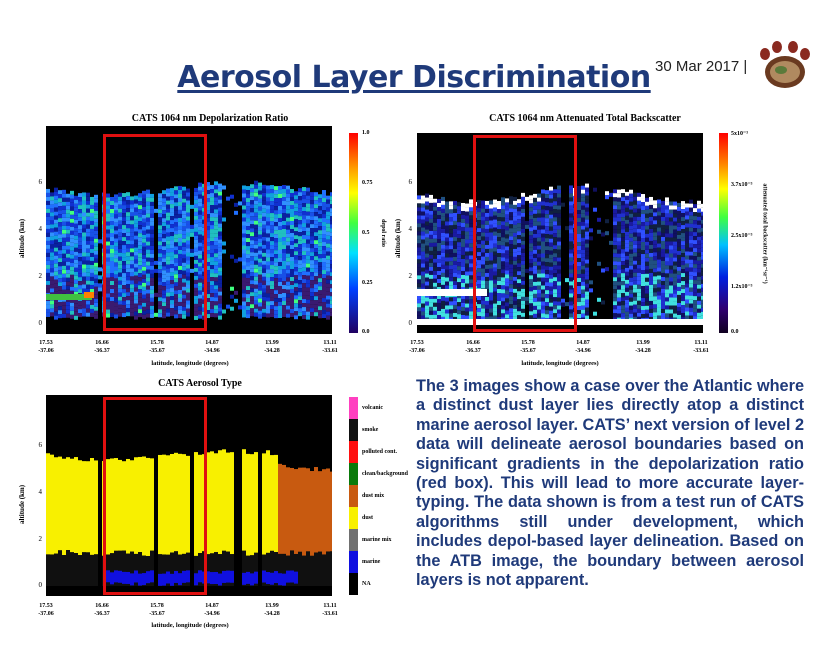 Image resolution: width=820 pixels, height=655 pixels. What do you see at coordinates (742, 287) in the screenshot?
I see `colorbar-tick: 1.2x10⁻³` at bounding box center [742, 287].